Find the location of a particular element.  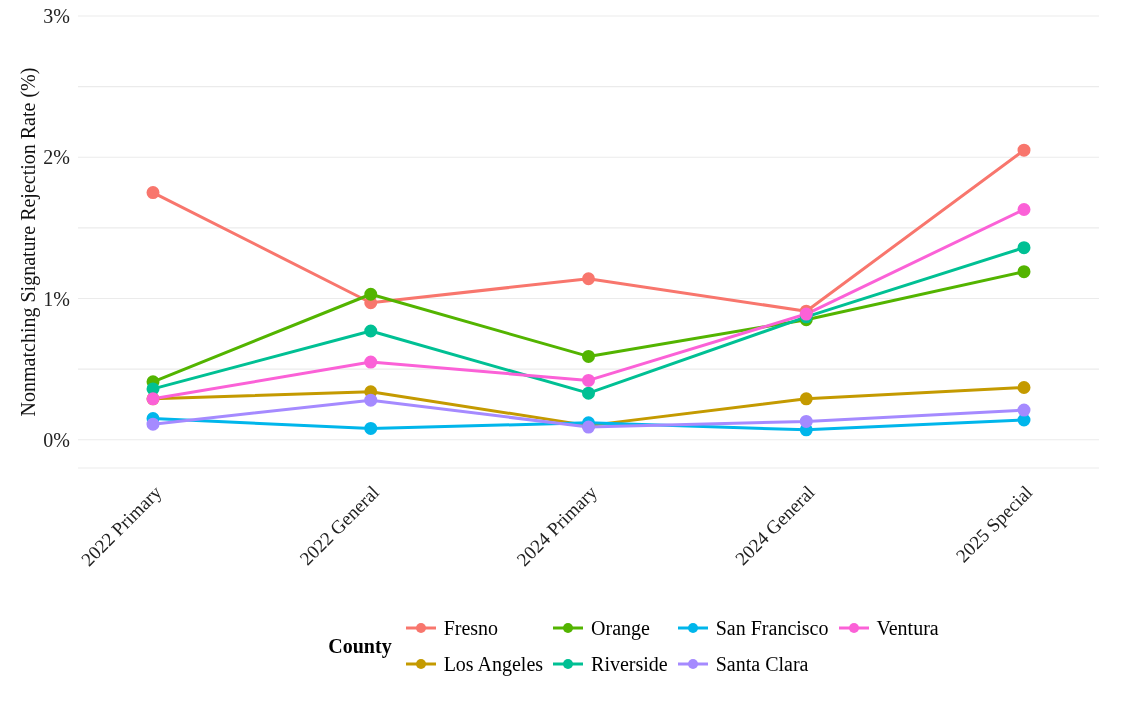

y-axis-title: Nonmatching Signature Rejection Rate (%) is located at coordinates (29, 242).